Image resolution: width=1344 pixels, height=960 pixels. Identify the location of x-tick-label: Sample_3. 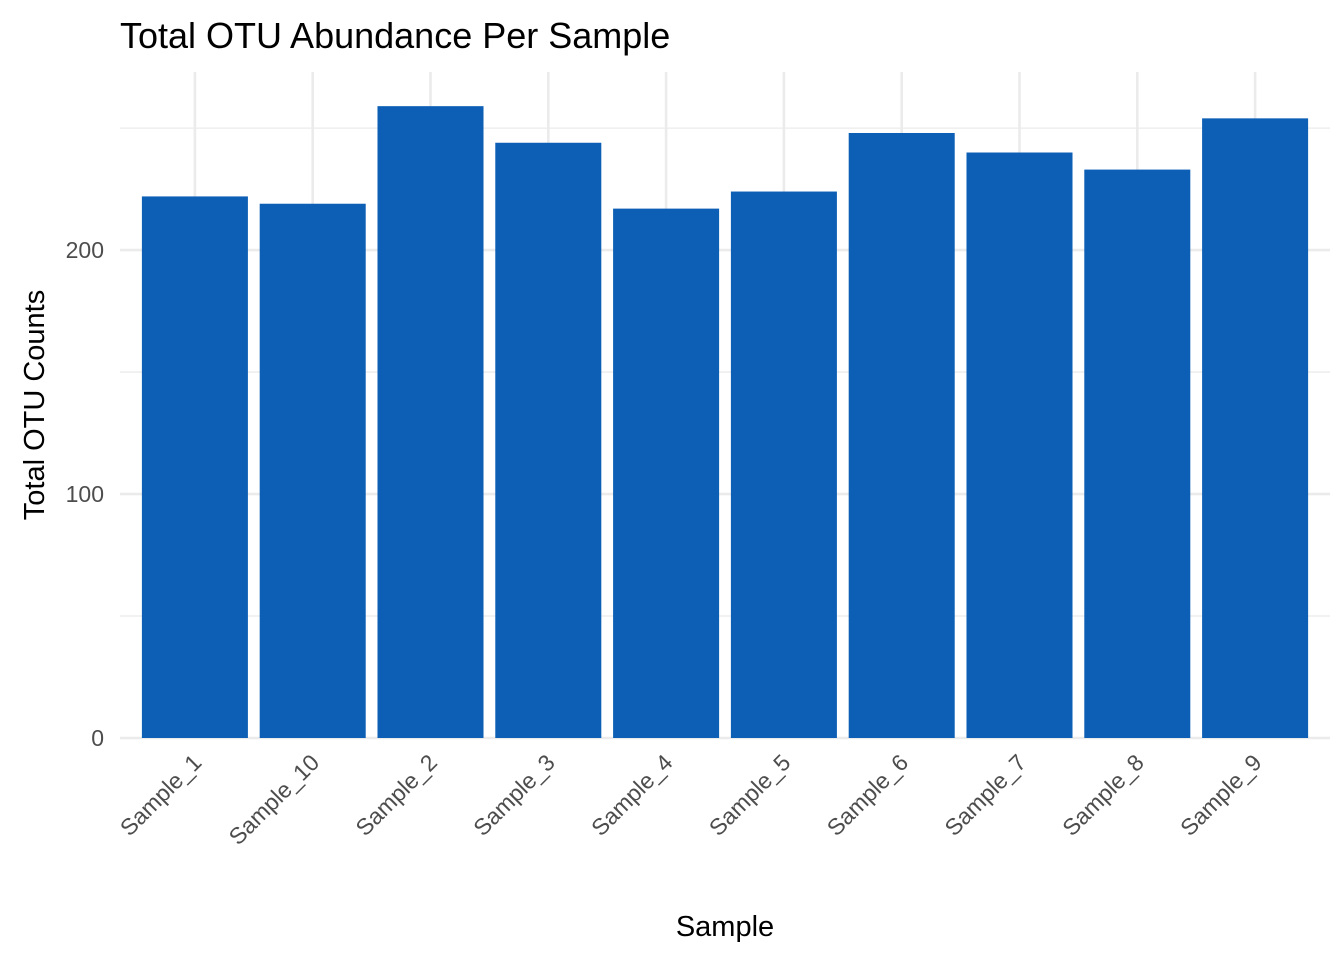
(514, 795).